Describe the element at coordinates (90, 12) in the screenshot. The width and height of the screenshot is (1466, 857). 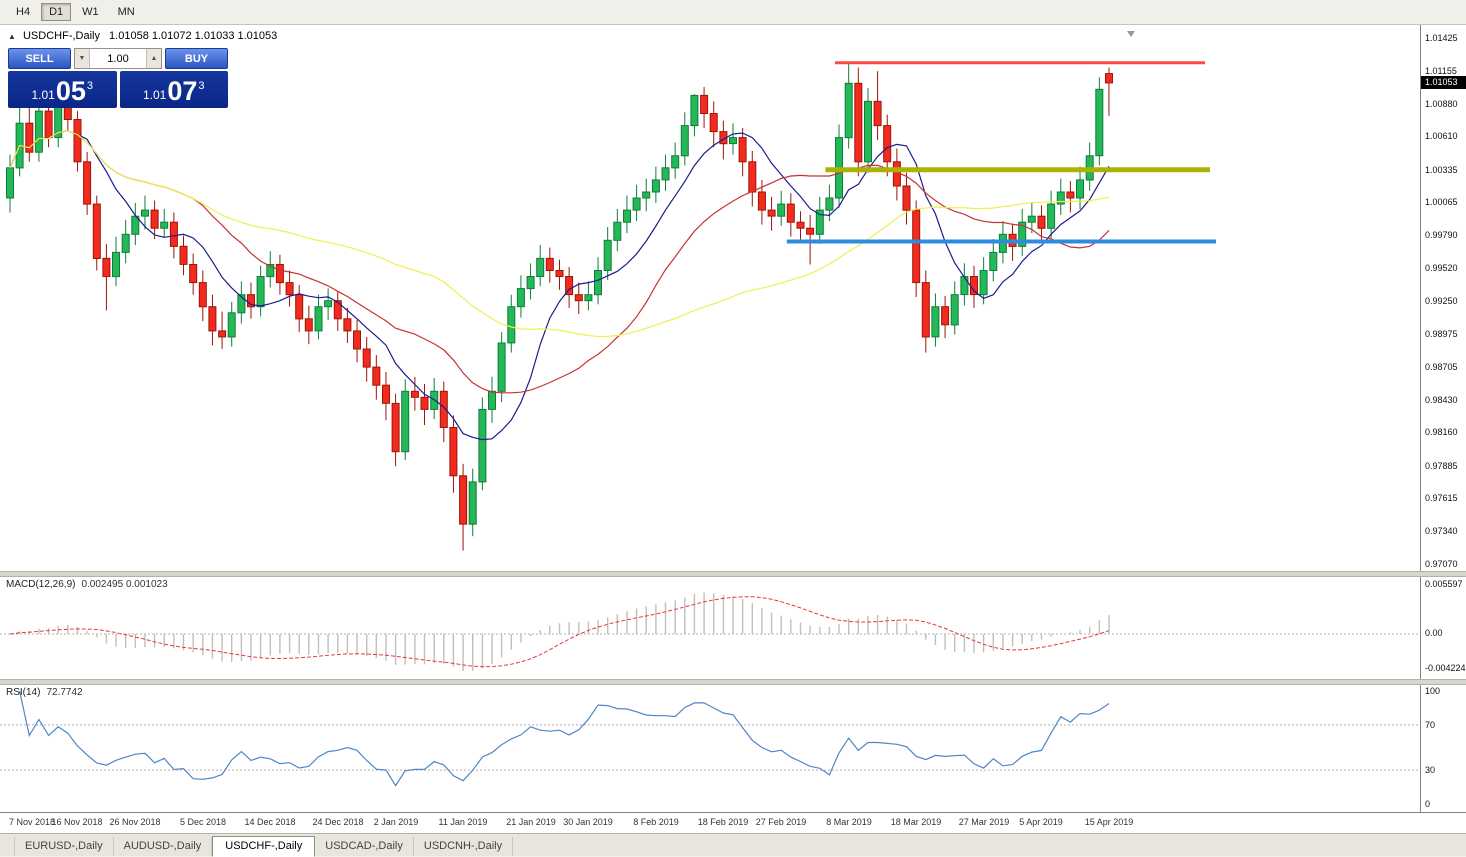
I see `timeframe-tab-w1: W1` at that location.